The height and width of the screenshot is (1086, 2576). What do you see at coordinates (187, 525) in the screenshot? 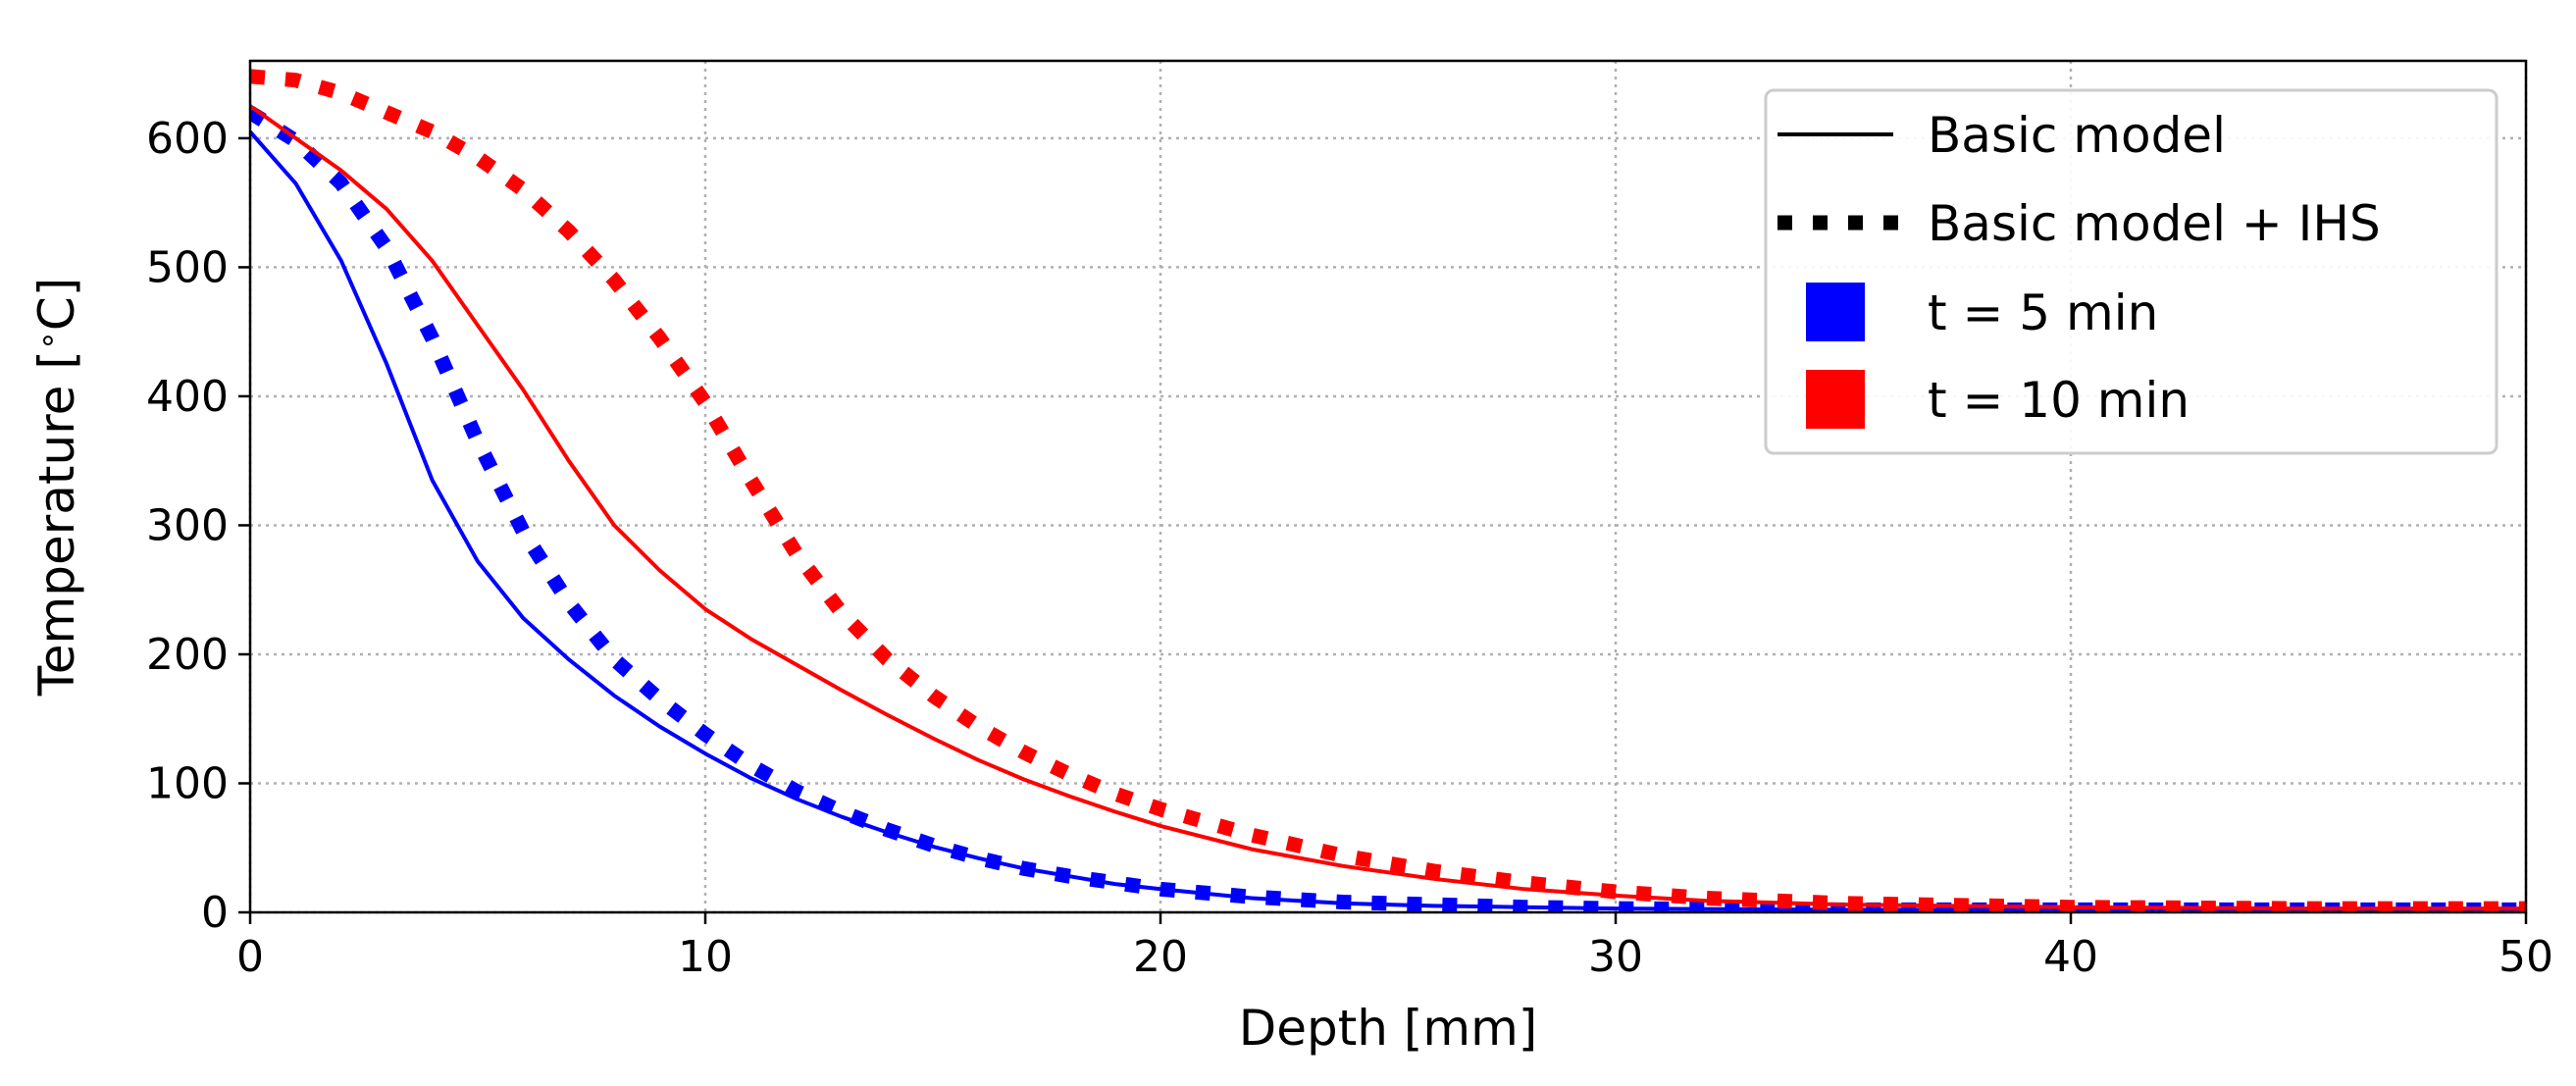
I see `y-tick-label: 300` at bounding box center [187, 525].